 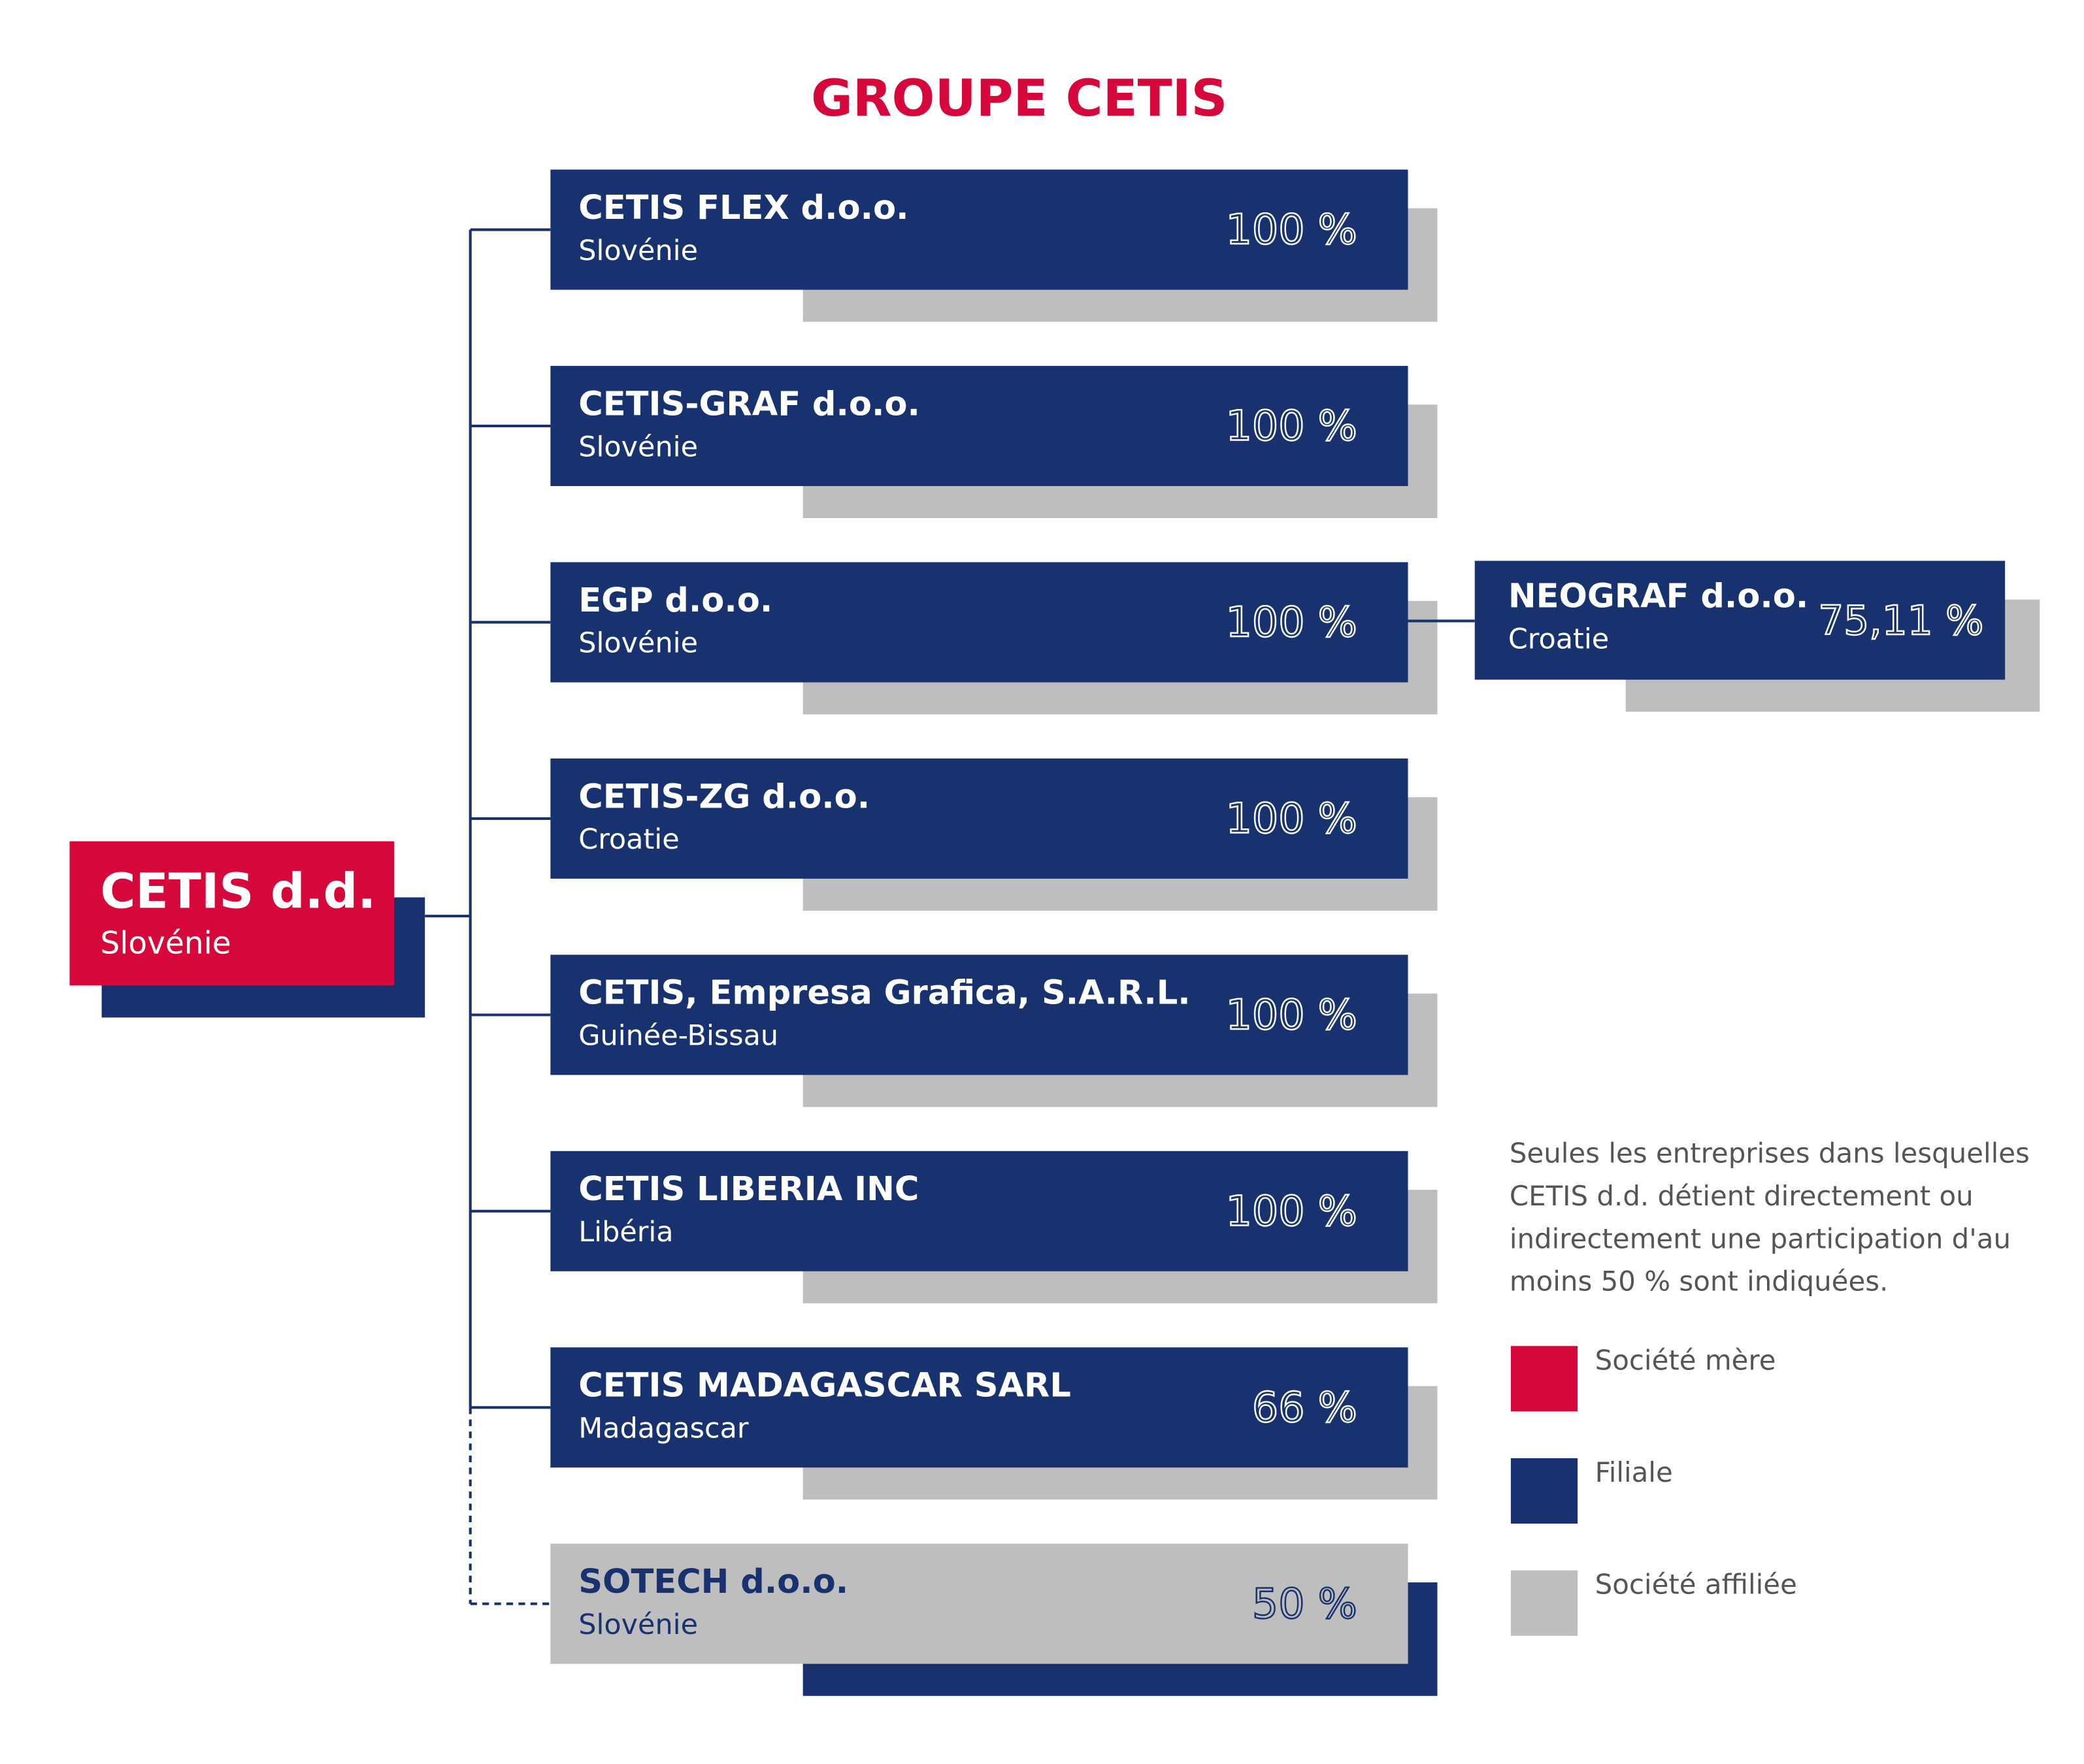 I want to click on company-share: 75,11 %, so click(x=1901, y=621).